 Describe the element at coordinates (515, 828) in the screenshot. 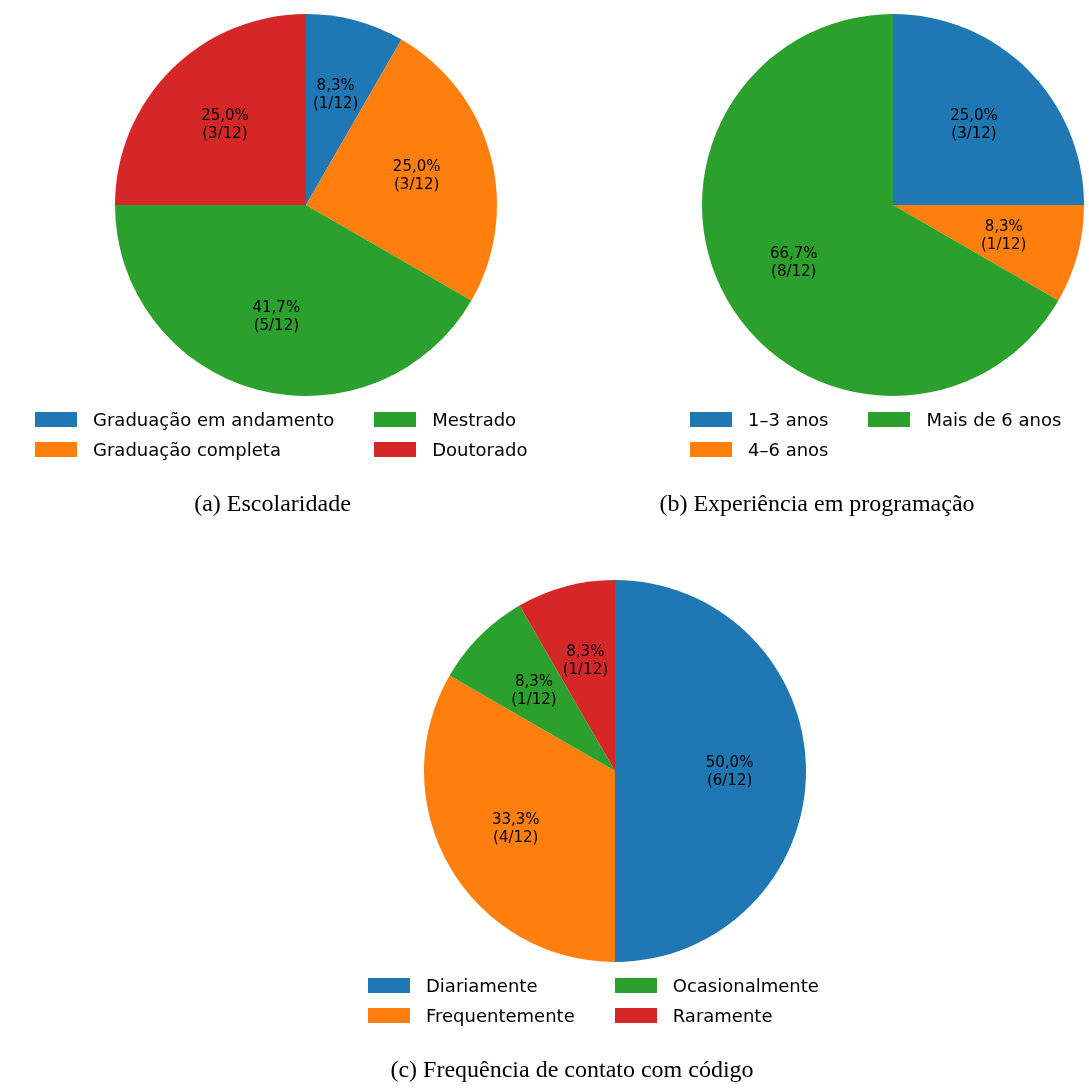

I see `data-label: 33,3% (4/12)` at that location.